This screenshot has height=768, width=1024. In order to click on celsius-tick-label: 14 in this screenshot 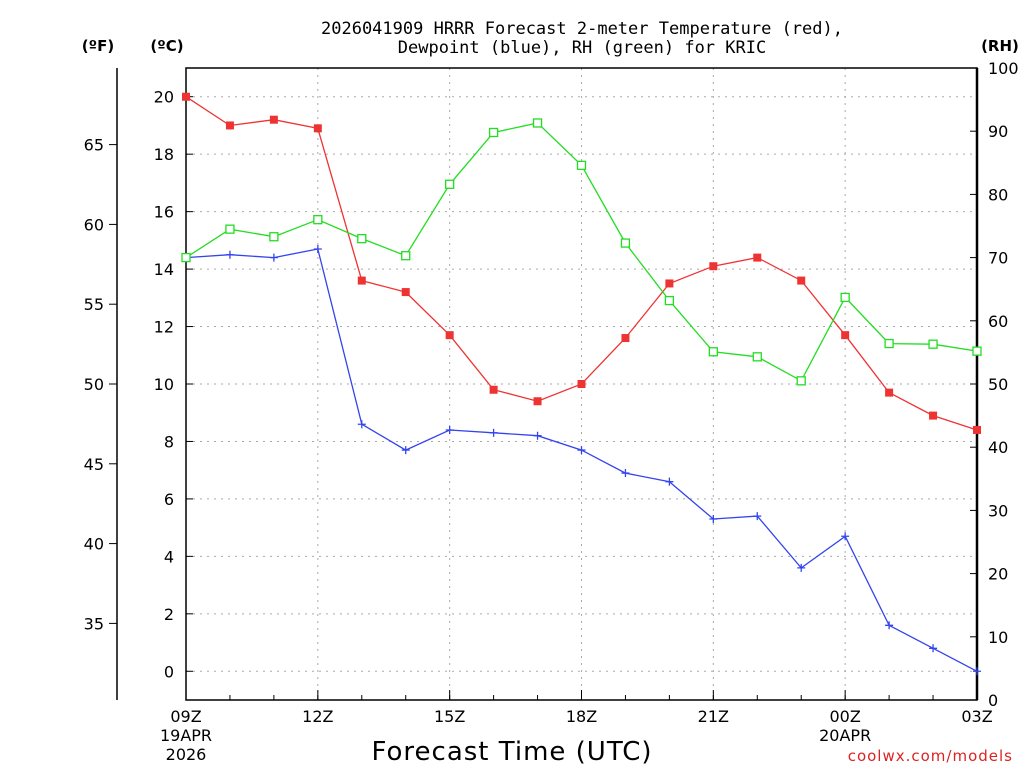, I will do `click(164, 269)`.